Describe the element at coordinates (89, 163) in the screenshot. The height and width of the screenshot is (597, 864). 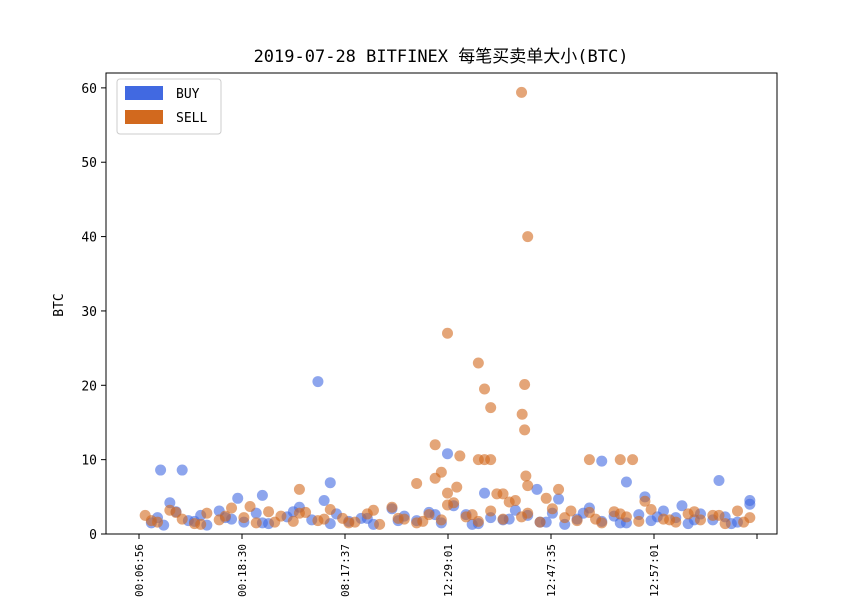
I see `y-tick-label: 50` at that location.